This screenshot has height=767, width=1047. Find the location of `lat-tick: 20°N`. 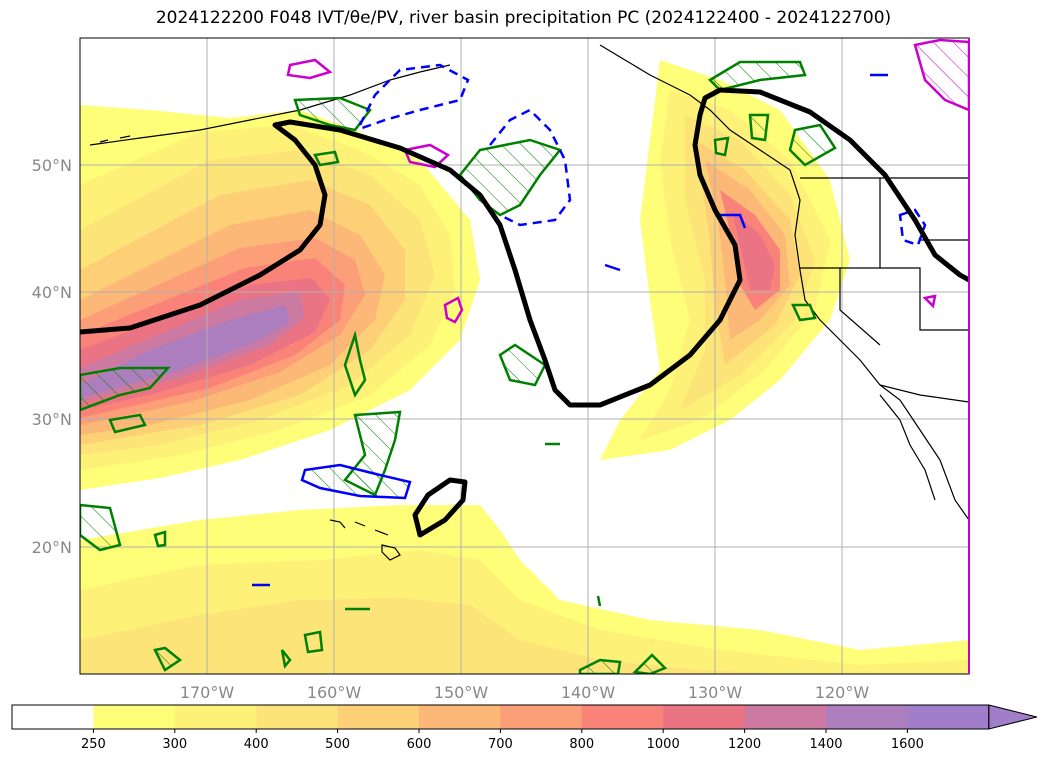

lat-tick: 20°N is located at coordinates (52, 547).